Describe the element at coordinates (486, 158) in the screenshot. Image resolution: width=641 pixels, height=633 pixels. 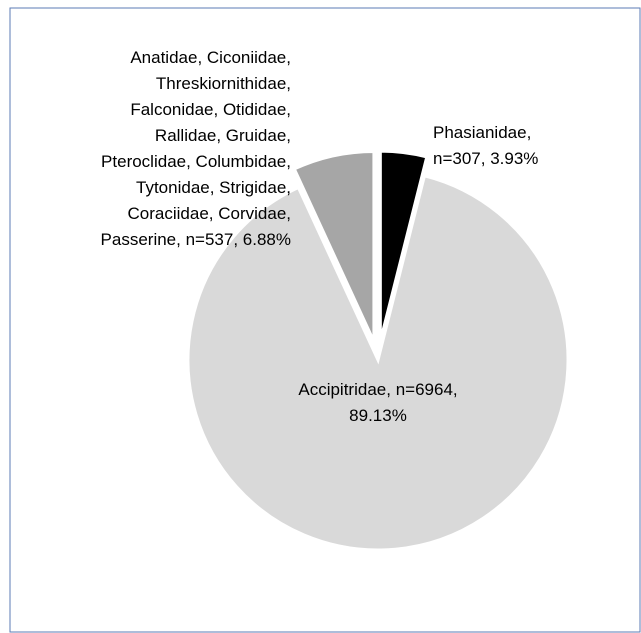
I see `value-label: n=307, 3.93%` at that location.